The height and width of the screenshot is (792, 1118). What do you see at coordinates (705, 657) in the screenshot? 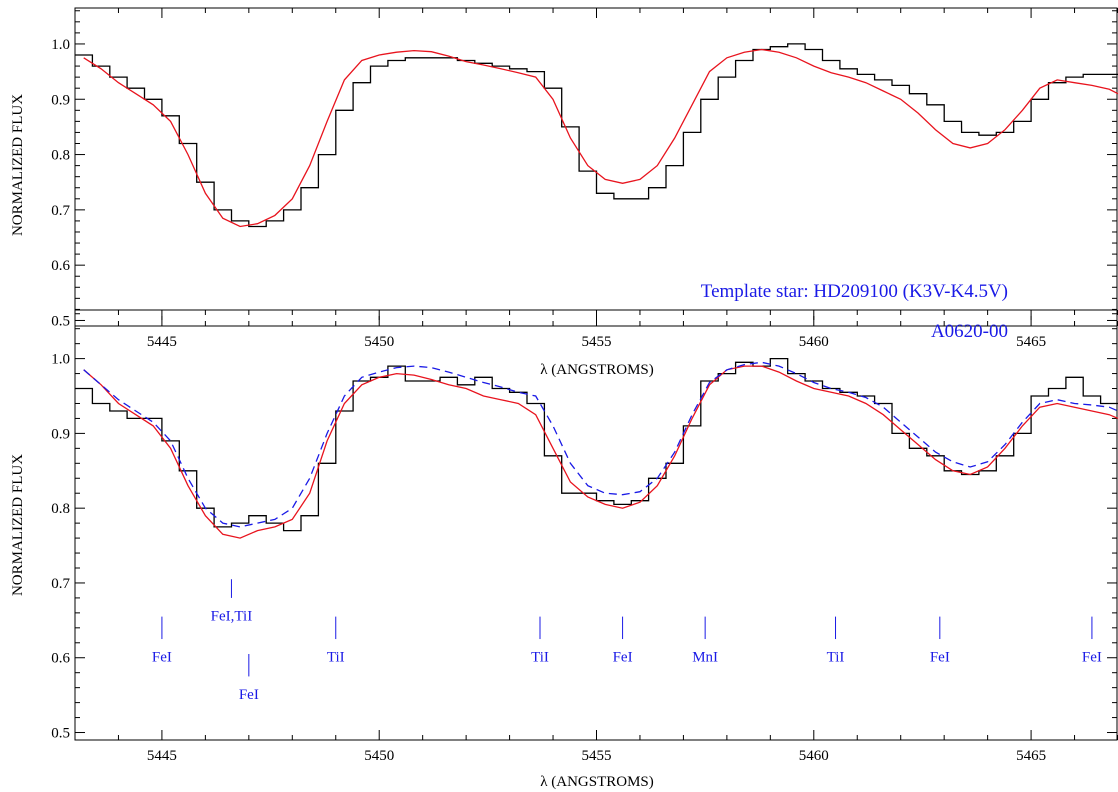
I see `line-id-label: MnI` at bounding box center [705, 657].